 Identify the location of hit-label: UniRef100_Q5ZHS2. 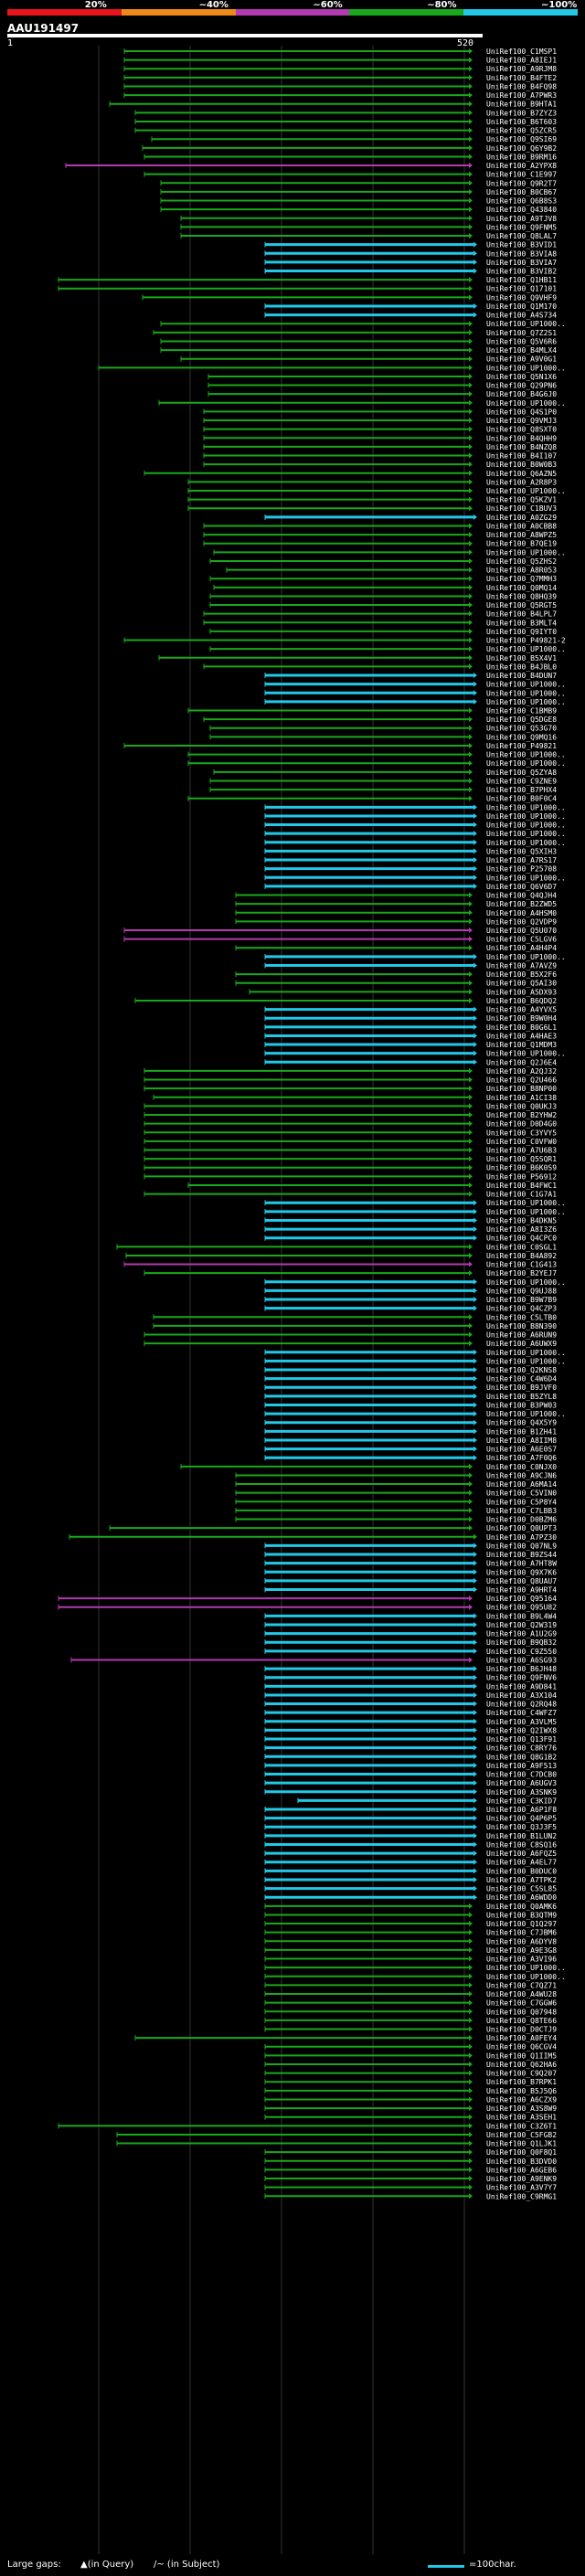
(521, 561).